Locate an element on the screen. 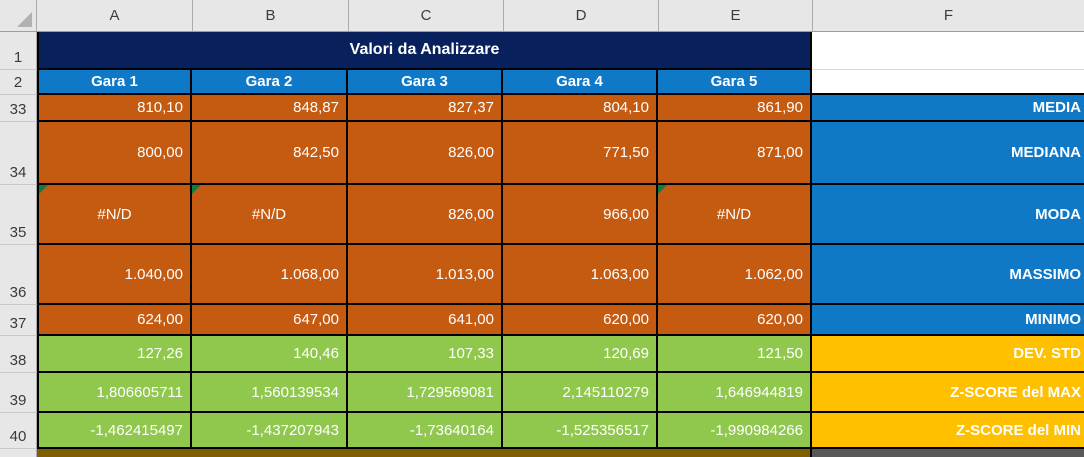  row-33: 810,10 848,87 827,37 804,10 861,90 MEDIA is located at coordinates (560, 108).